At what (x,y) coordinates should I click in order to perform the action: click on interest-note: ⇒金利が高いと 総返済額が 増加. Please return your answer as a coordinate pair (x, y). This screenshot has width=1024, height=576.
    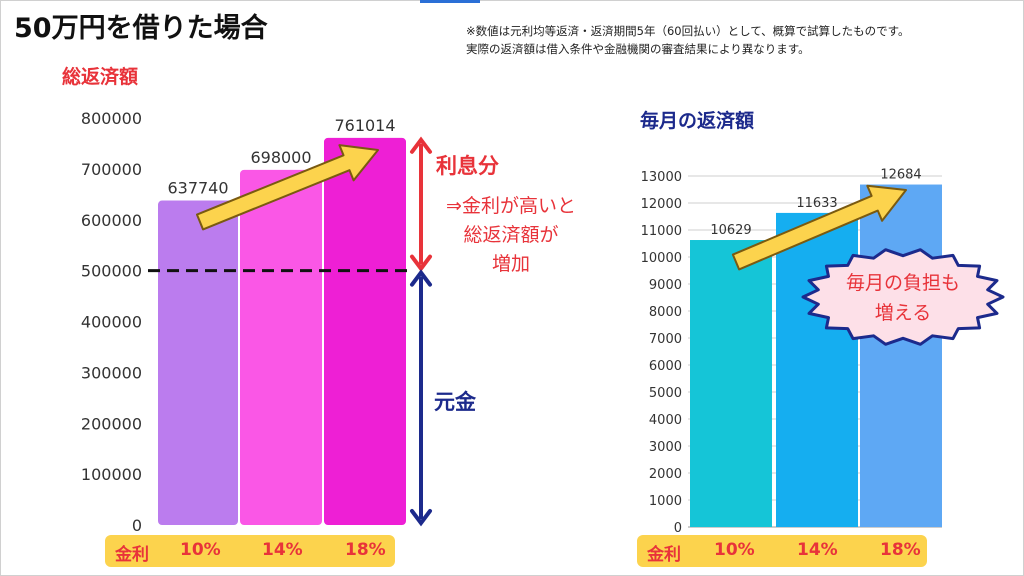
    Looking at the image, I should click on (511, 235).